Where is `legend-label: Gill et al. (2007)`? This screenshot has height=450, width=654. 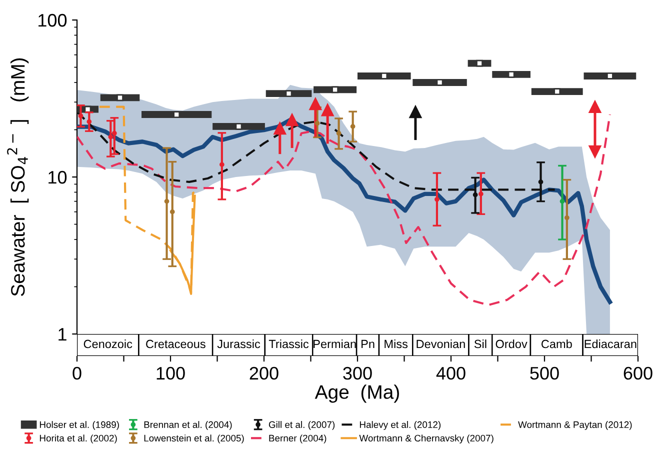 legend-label: Gill et al. (2007) is located at coordinates (301, 425).